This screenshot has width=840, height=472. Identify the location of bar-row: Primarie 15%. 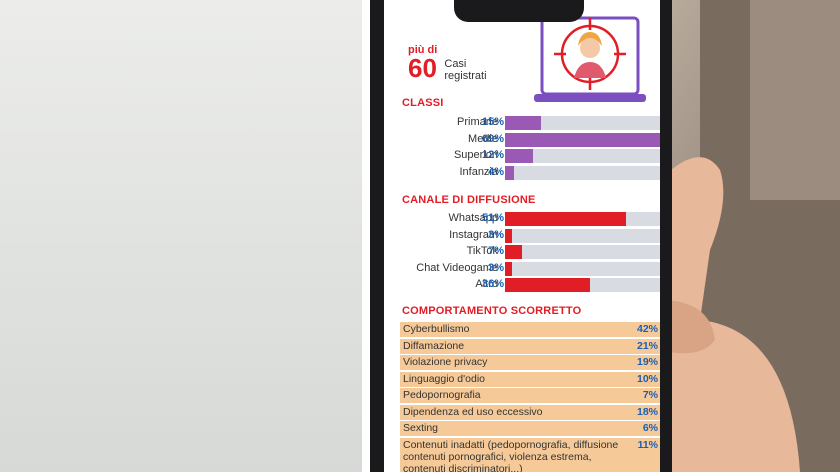
(530, 123).